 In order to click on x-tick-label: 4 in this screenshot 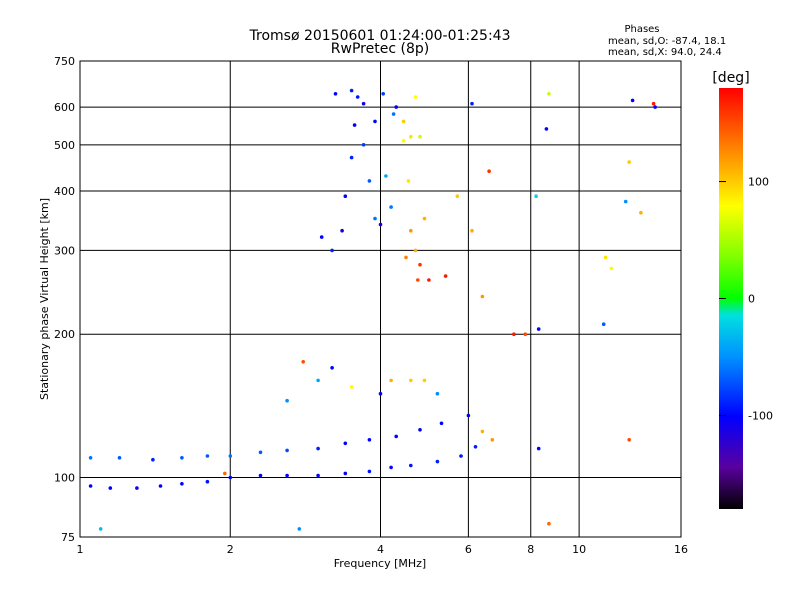, I will do `click(380, 549)`.